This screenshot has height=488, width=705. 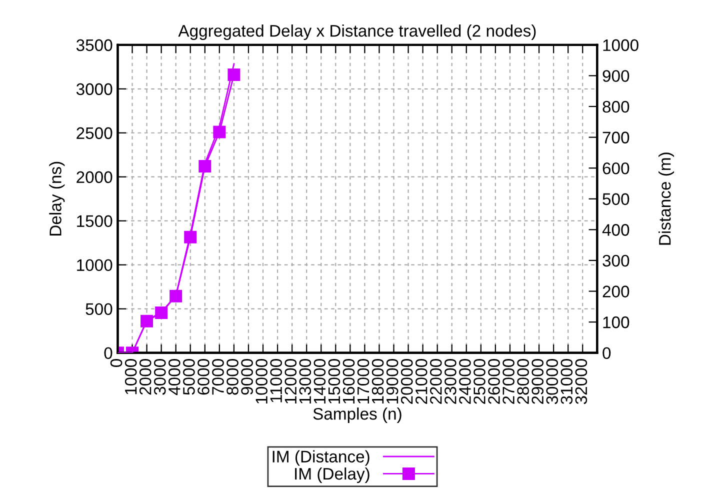 I want to click on y-tick-label: 1500, so click(x=94, y=221).